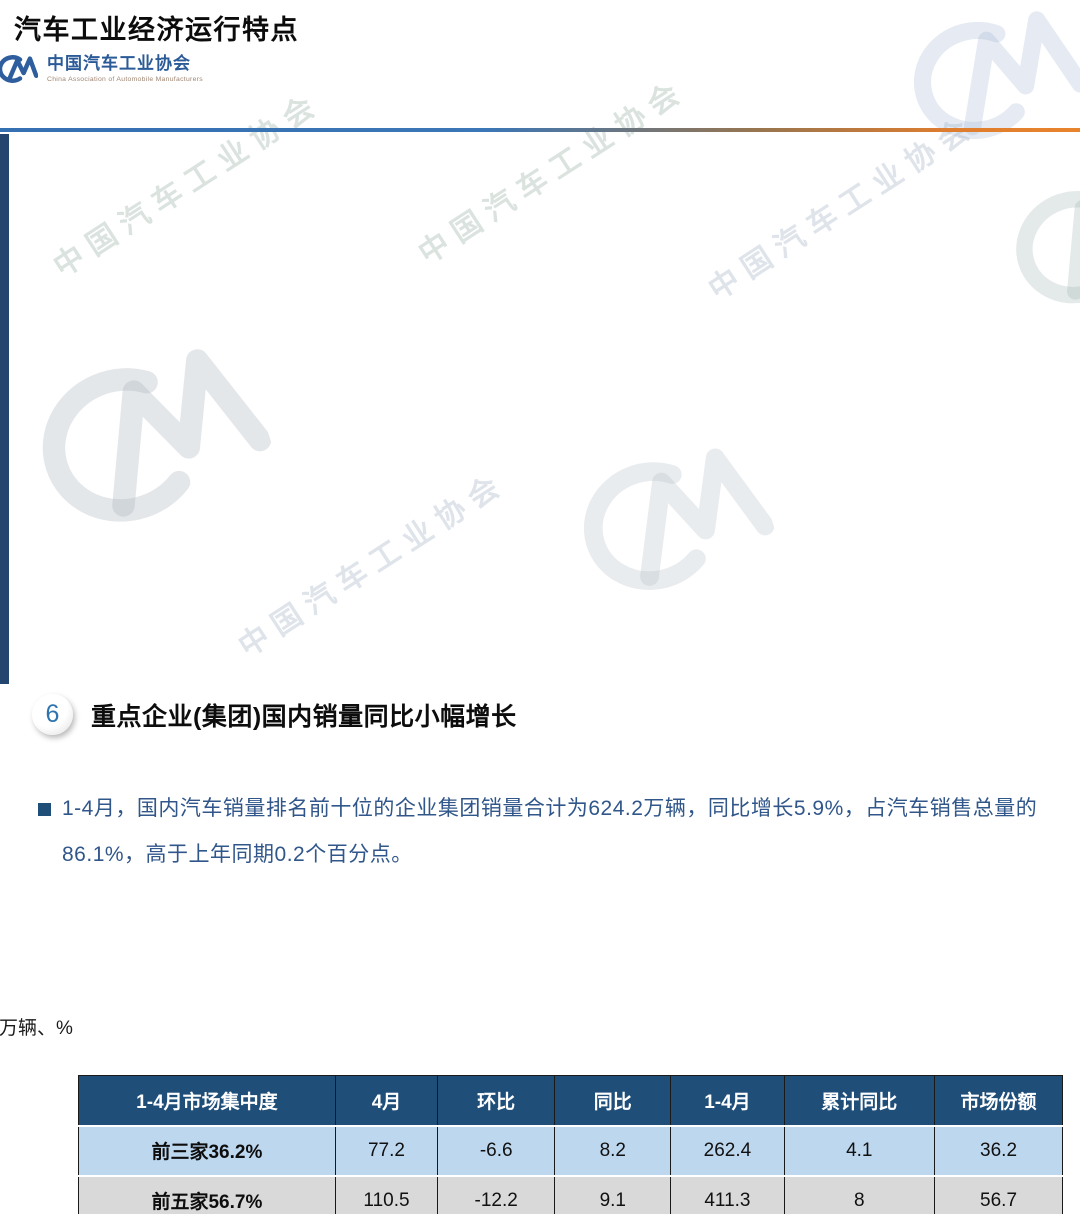 This screenshot has width=1080, height=1214. What do you see at coordinates (207, 1151) in the screenshot?
I see `row-label-cell: 前三家36.2%` at bounding box center [207, 1151].